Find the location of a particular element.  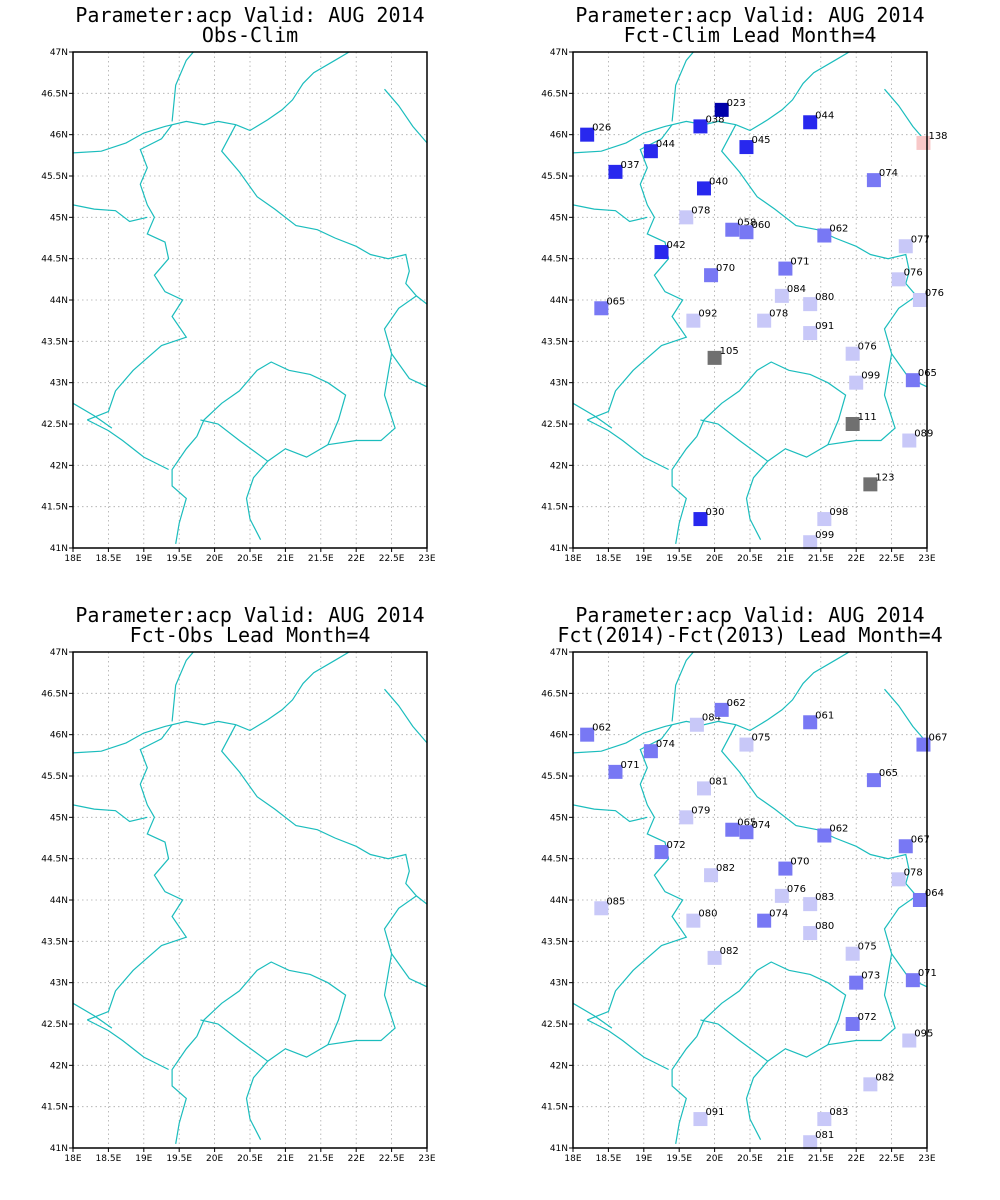

station-value-label: 076 is located at coordinates (796, 889).